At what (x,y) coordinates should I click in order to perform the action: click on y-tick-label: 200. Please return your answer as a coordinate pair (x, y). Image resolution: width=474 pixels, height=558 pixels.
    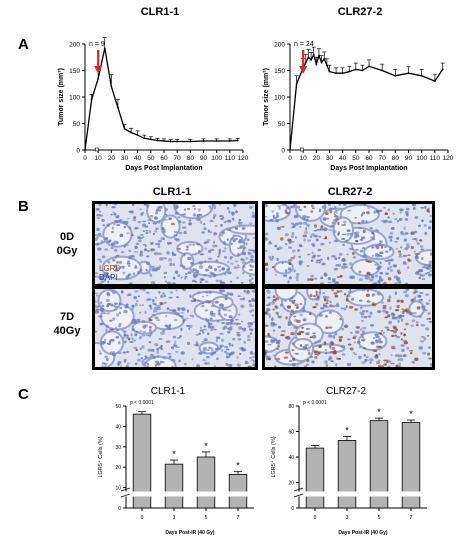
    Looking at the image, I should click on (74, 45).